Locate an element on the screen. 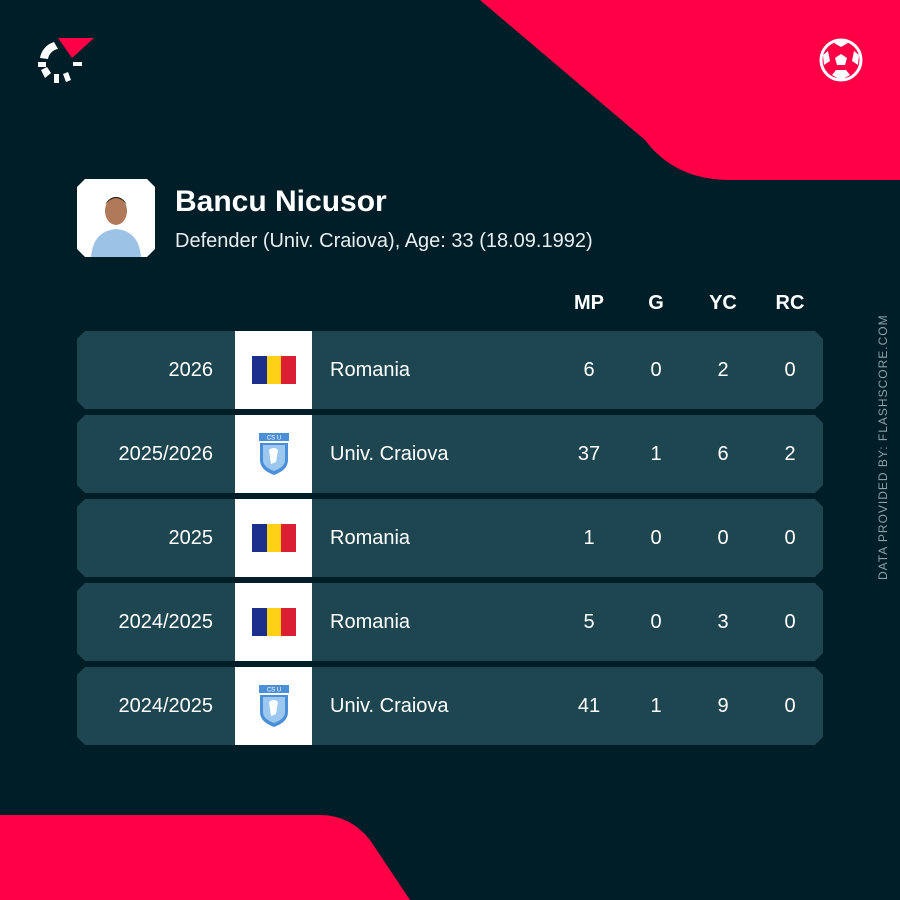 The height and width of the screenshot is (900, 900). stats-row: 2024/2025 CS U Univ. Craiova 41 1 9 0 is located at coordinates (450, 706).